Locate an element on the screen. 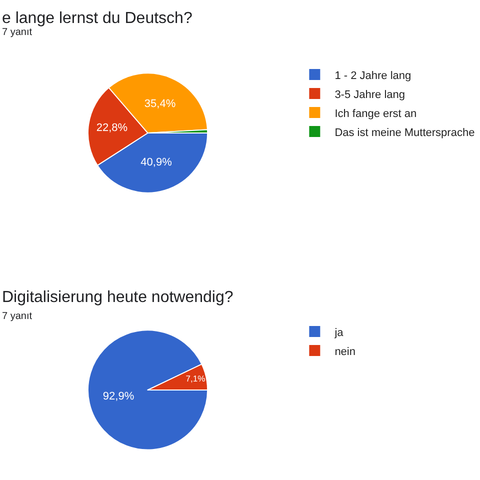 The width and height of the screenshot is (480, 480). data-label: 22,8% is located at coordinates (112, 128).